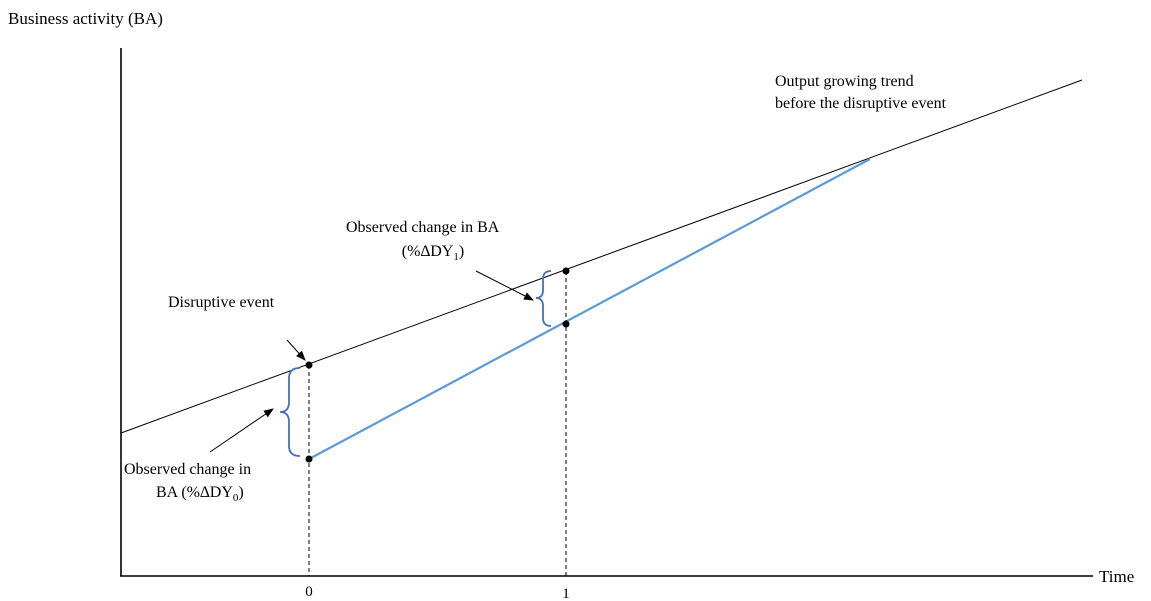  I want to click on change-1-label-line2: (%∆DY1), so click(433, 253).